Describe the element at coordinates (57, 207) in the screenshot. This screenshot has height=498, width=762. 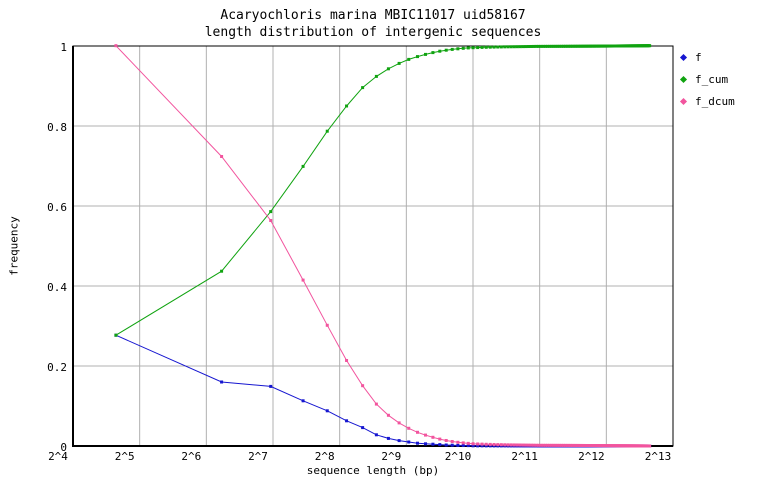
I see `y-tick-label: 0.6` at that location.